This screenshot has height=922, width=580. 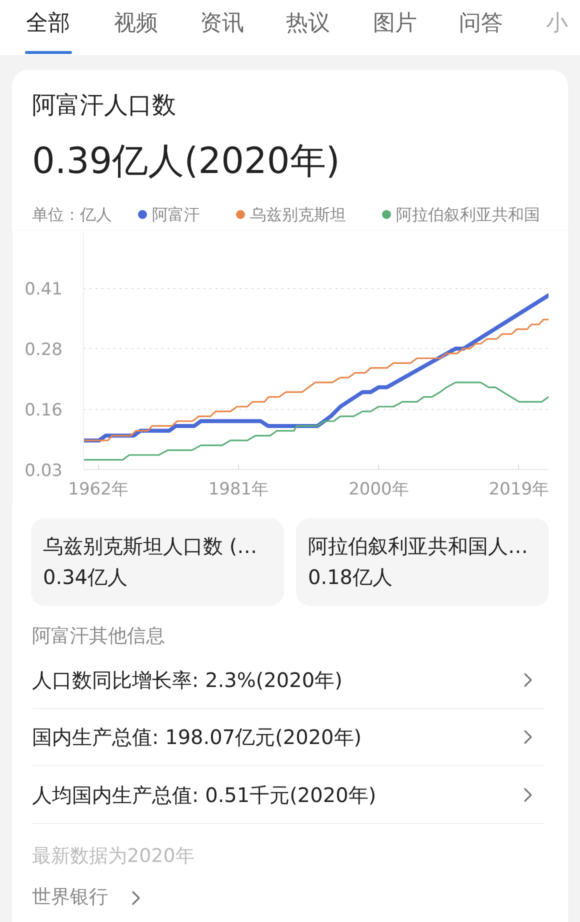 I want to click on chart-title: 阿富汗人口数, so click(x=104, y=105).